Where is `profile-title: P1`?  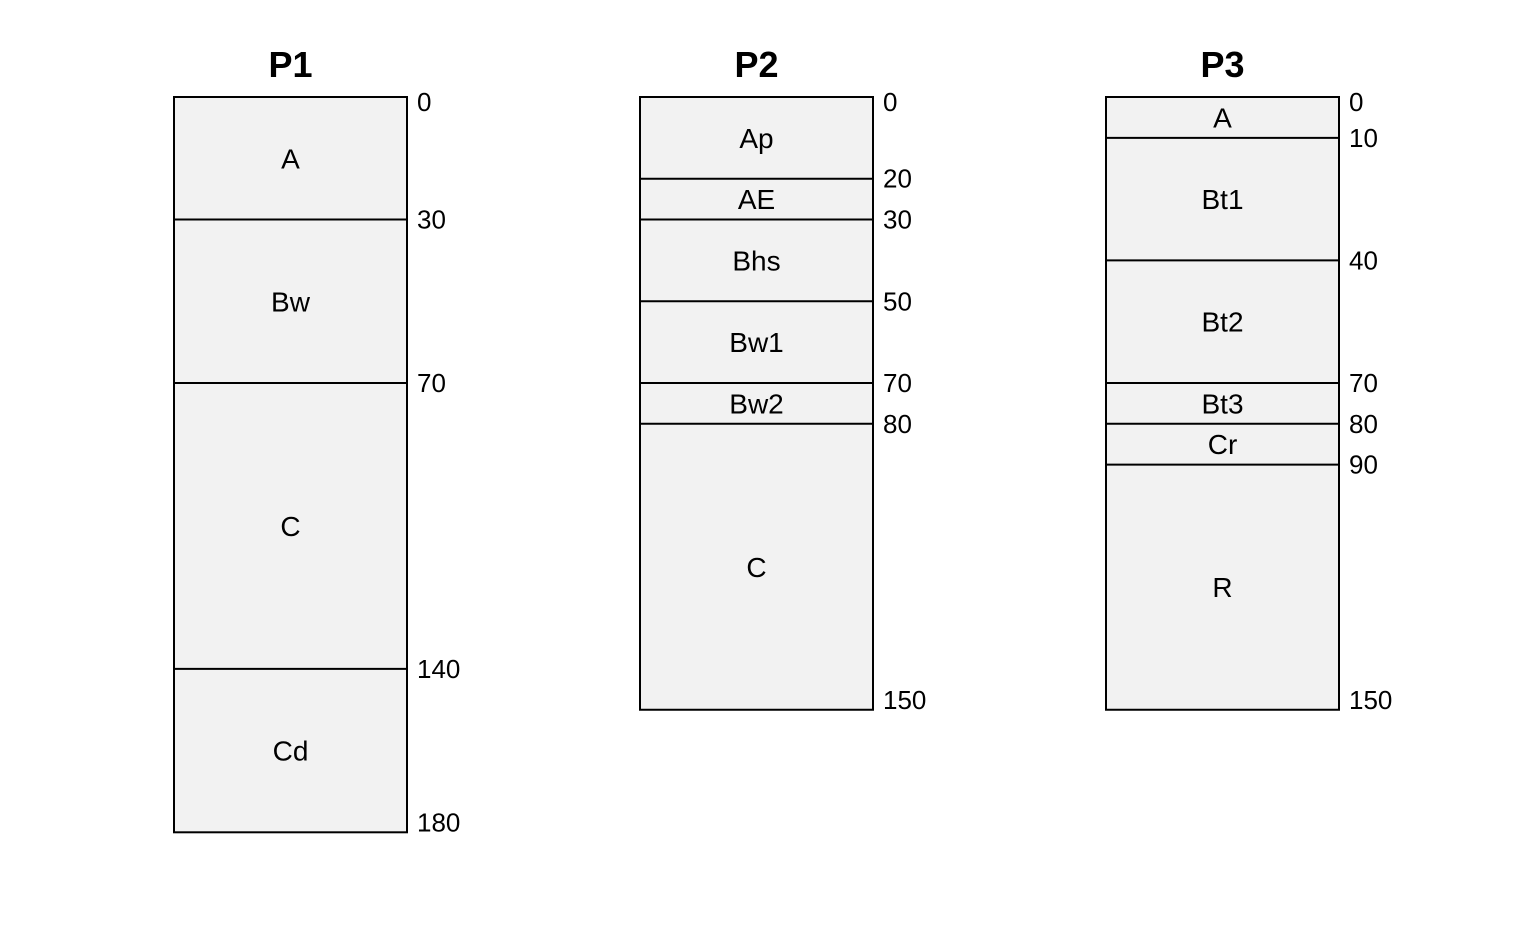 profile-title: P1 is located at coordinates (290, 64).